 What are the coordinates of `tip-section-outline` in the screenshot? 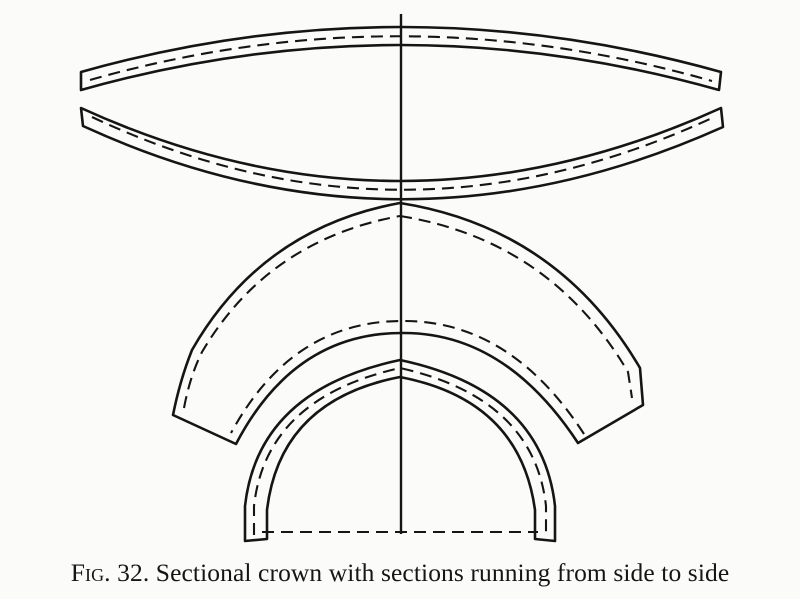 It's located at (400, 450).